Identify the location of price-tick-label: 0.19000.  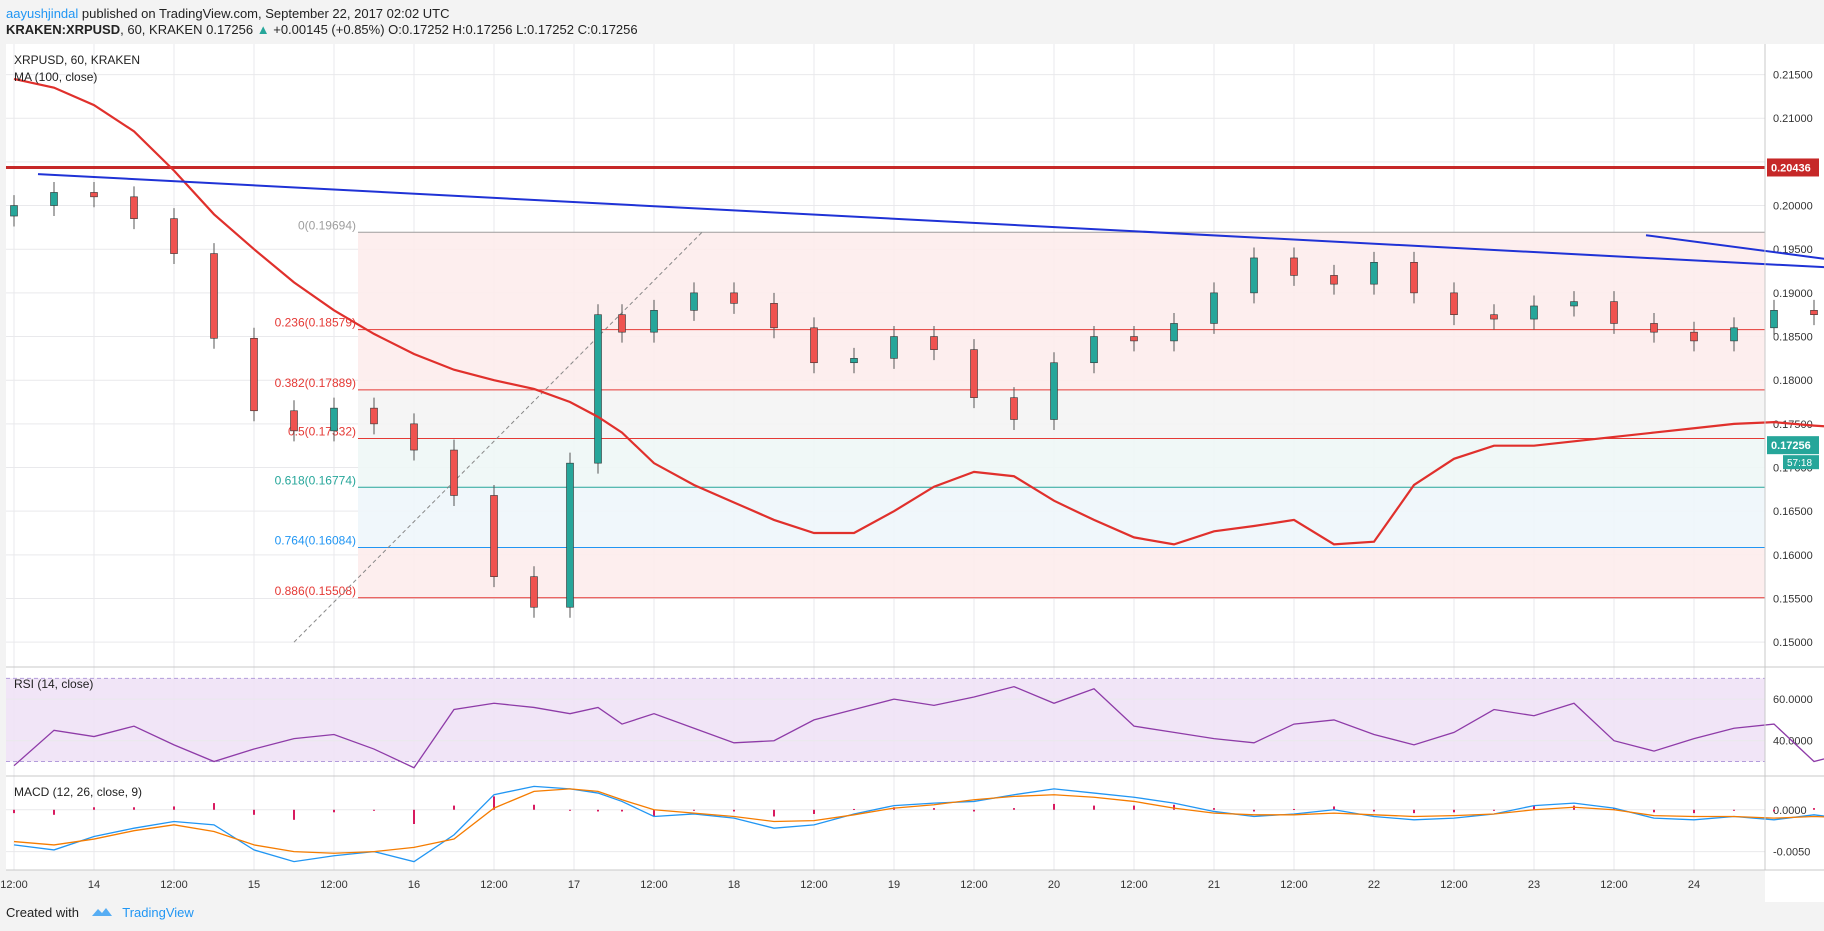
(1793, 294).